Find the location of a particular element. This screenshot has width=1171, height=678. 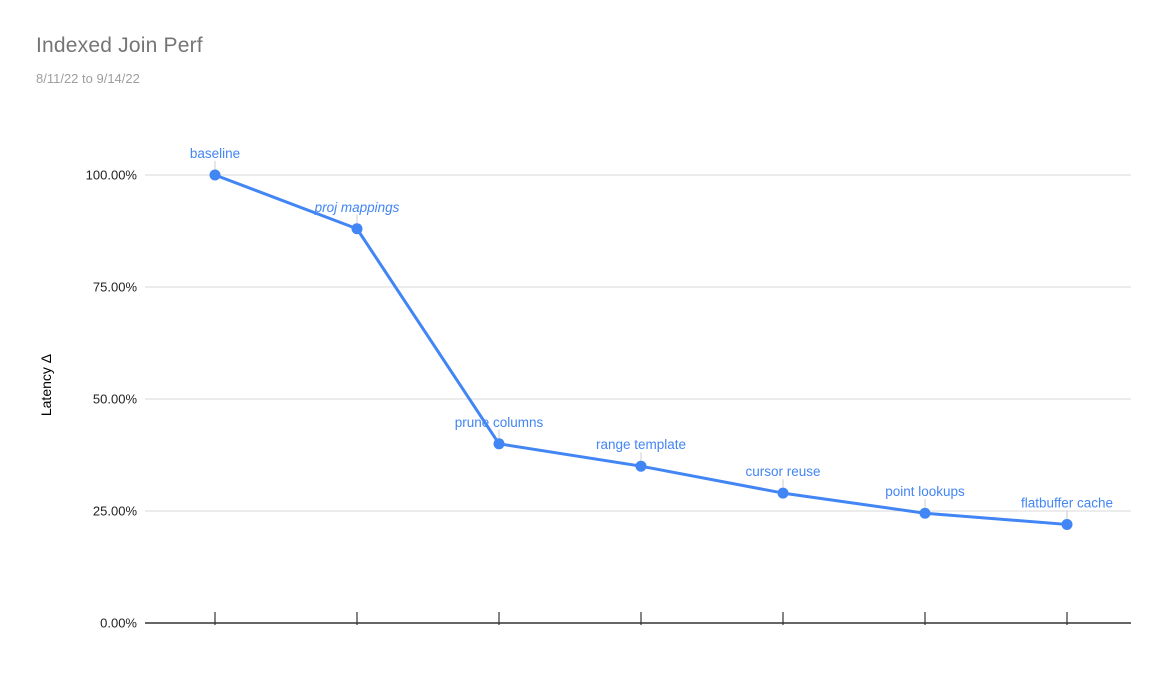

point-annotation-label: point lookups is located at coordinates (925, 491).